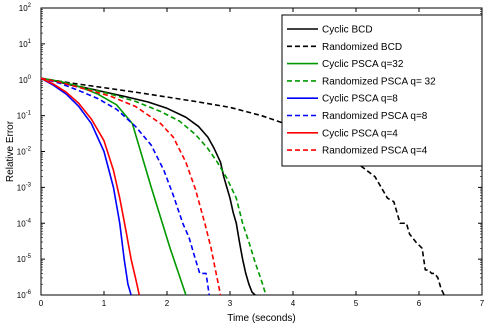 This screenshot has height=329, width=492. What do you see at coordinates (104, 303) in the screenshot?
I see `x-tick-label: 1` at bounding box center [104, 303].